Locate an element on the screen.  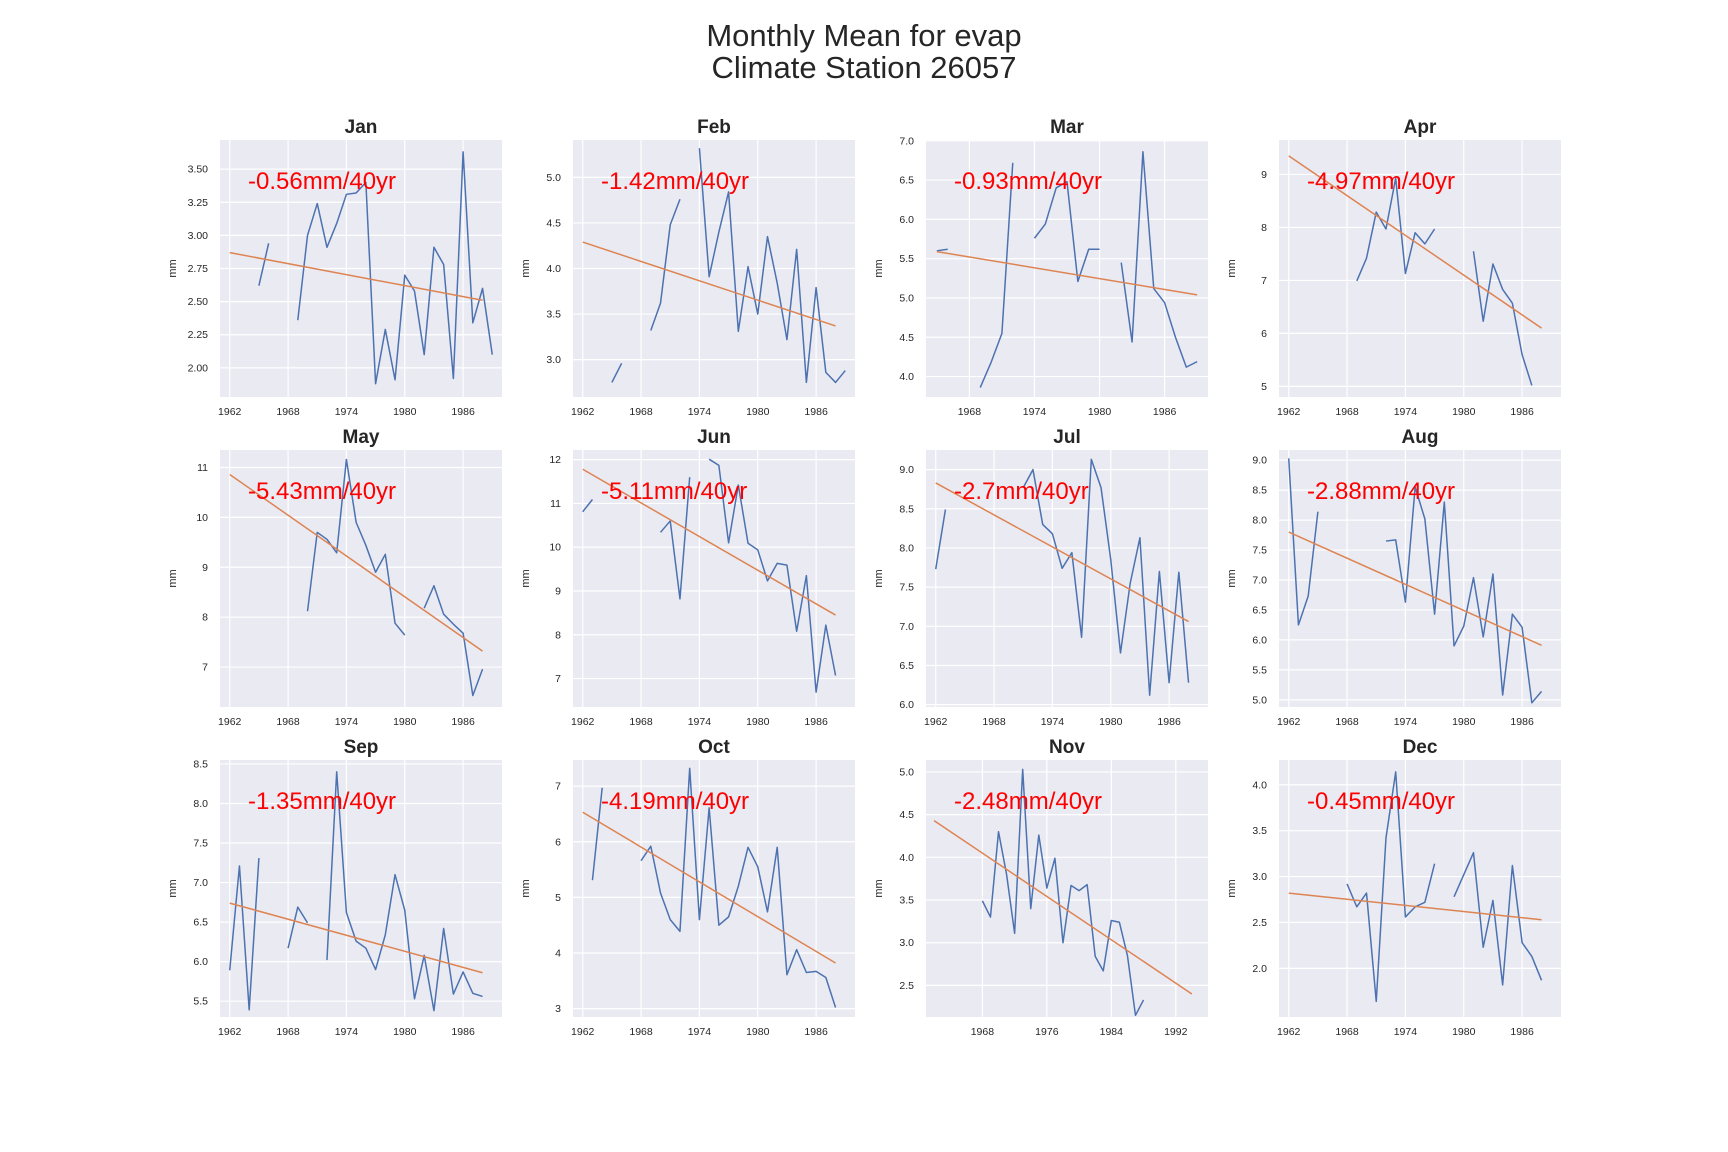
y-tick-label: 3.0 is located at coordinates (906, 943).